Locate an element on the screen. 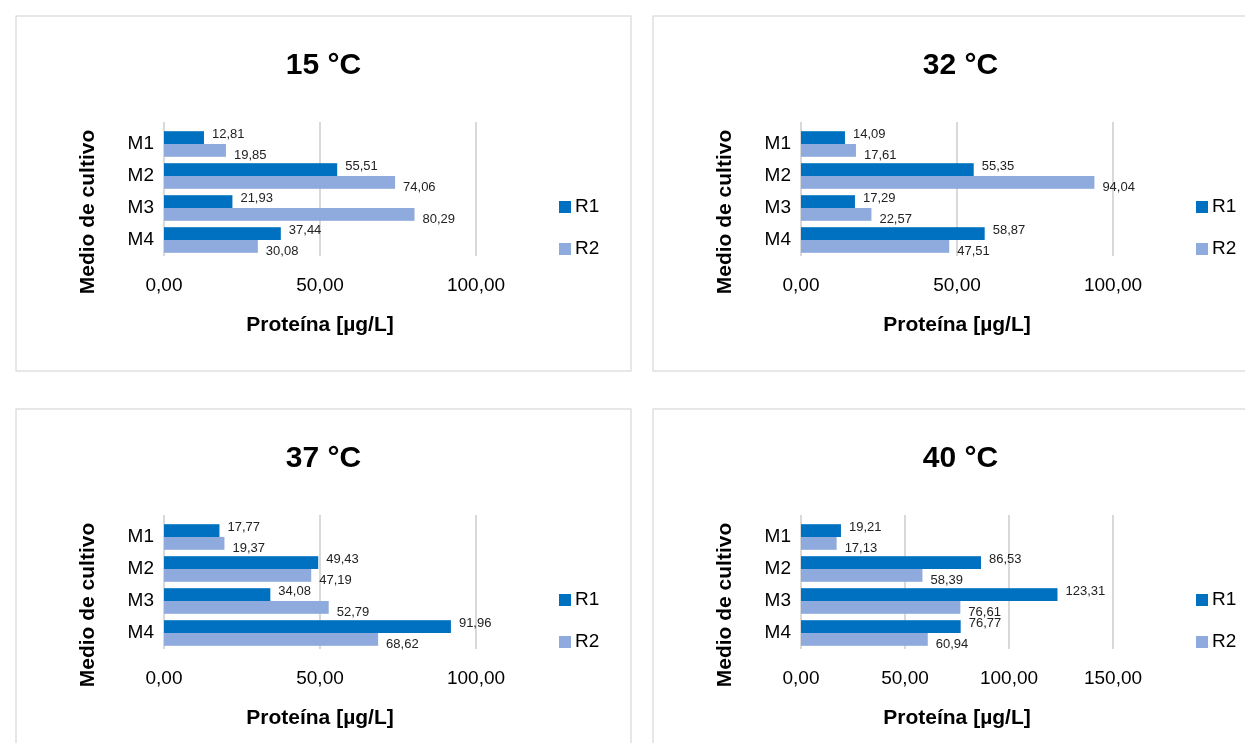 The image size is (1253, 751). x-tick-label: 150,00 is located at coordinates (1113, 677).